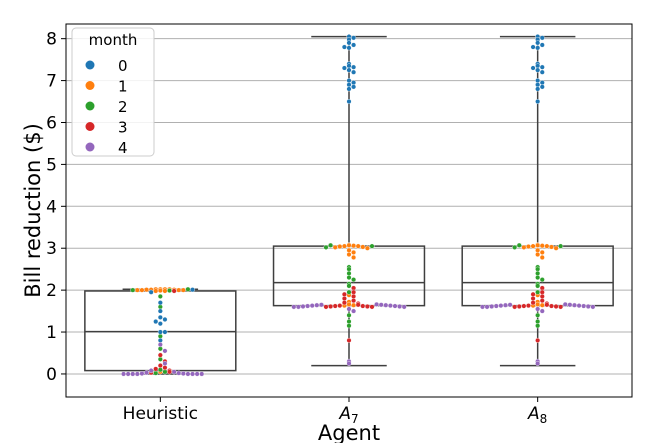 The height and width of the screenshot is (447, 664). I want to click on x-tick-label-subscript: 8, so click(544, 419).